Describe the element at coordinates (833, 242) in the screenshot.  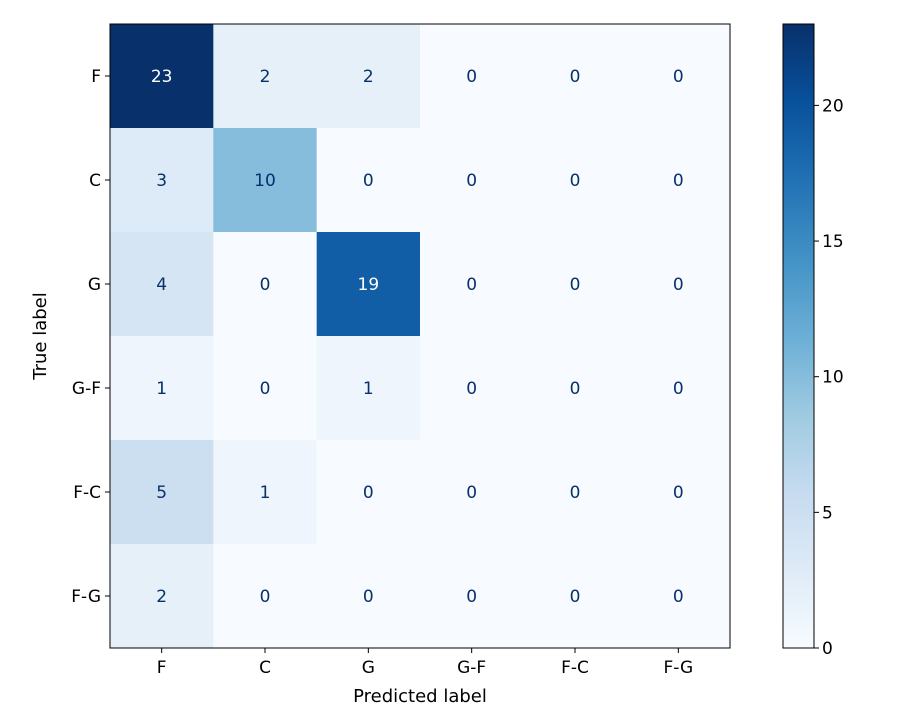
I see `colorbar-tick-label: 15` at that location.